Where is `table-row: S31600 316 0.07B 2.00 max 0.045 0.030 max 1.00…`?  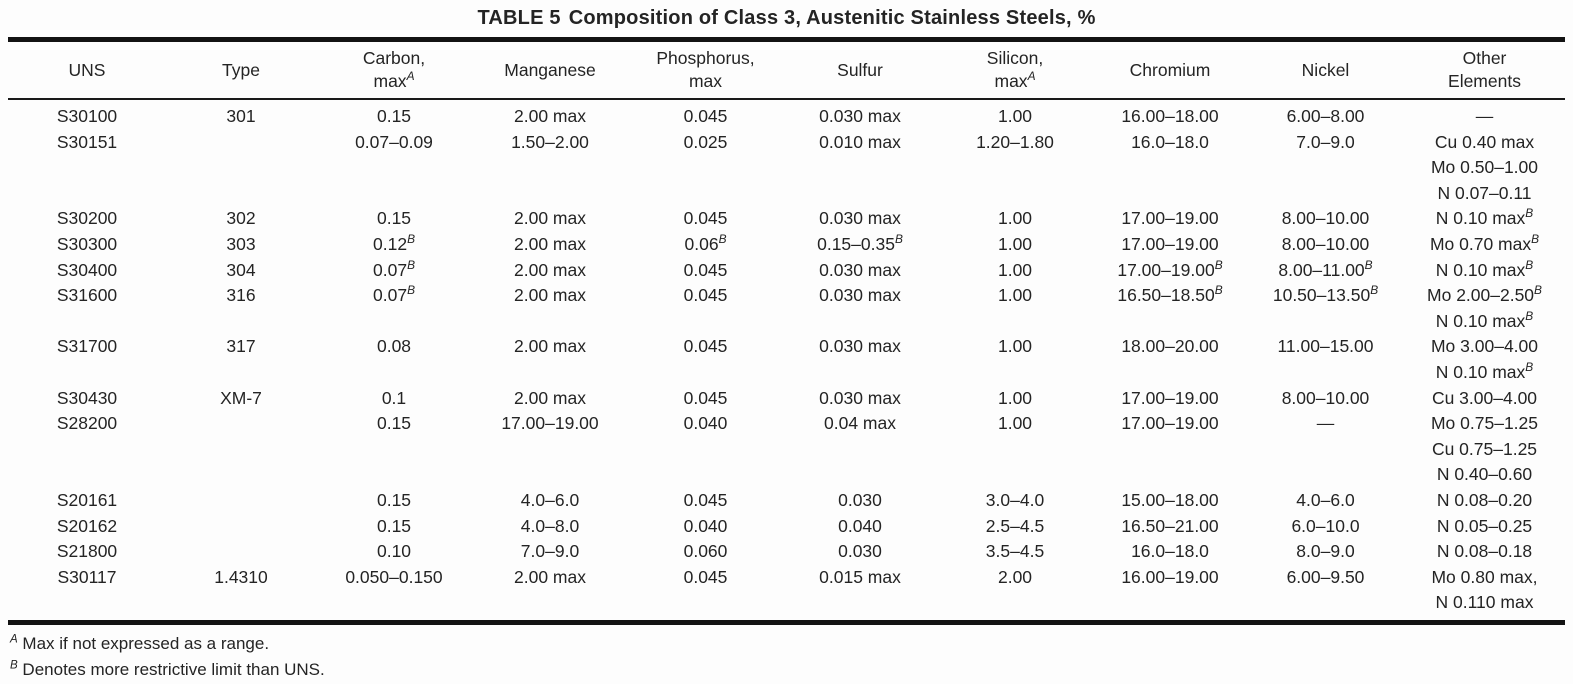
table-row: S31600 316 0.07B 2.00 max 0.045 0.030 max 1.00… is located at coordinates (786, 308).